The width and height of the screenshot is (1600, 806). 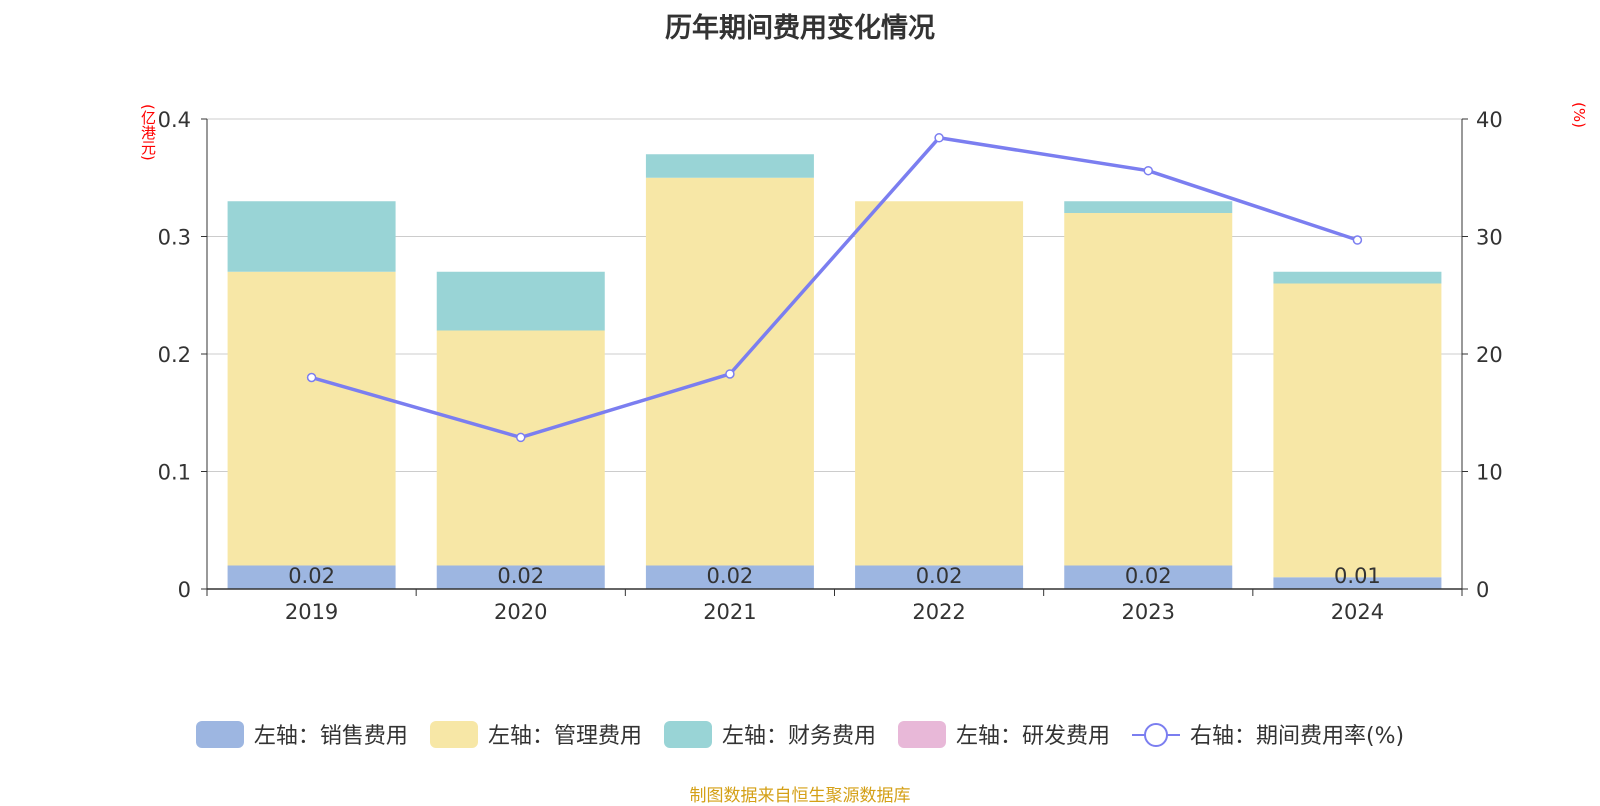 What do you see at coordinates (800, 796) in the screenshot?
I see `source-note: 制图数据来自恒生聚源数据库` at bounding box center [800, 796].